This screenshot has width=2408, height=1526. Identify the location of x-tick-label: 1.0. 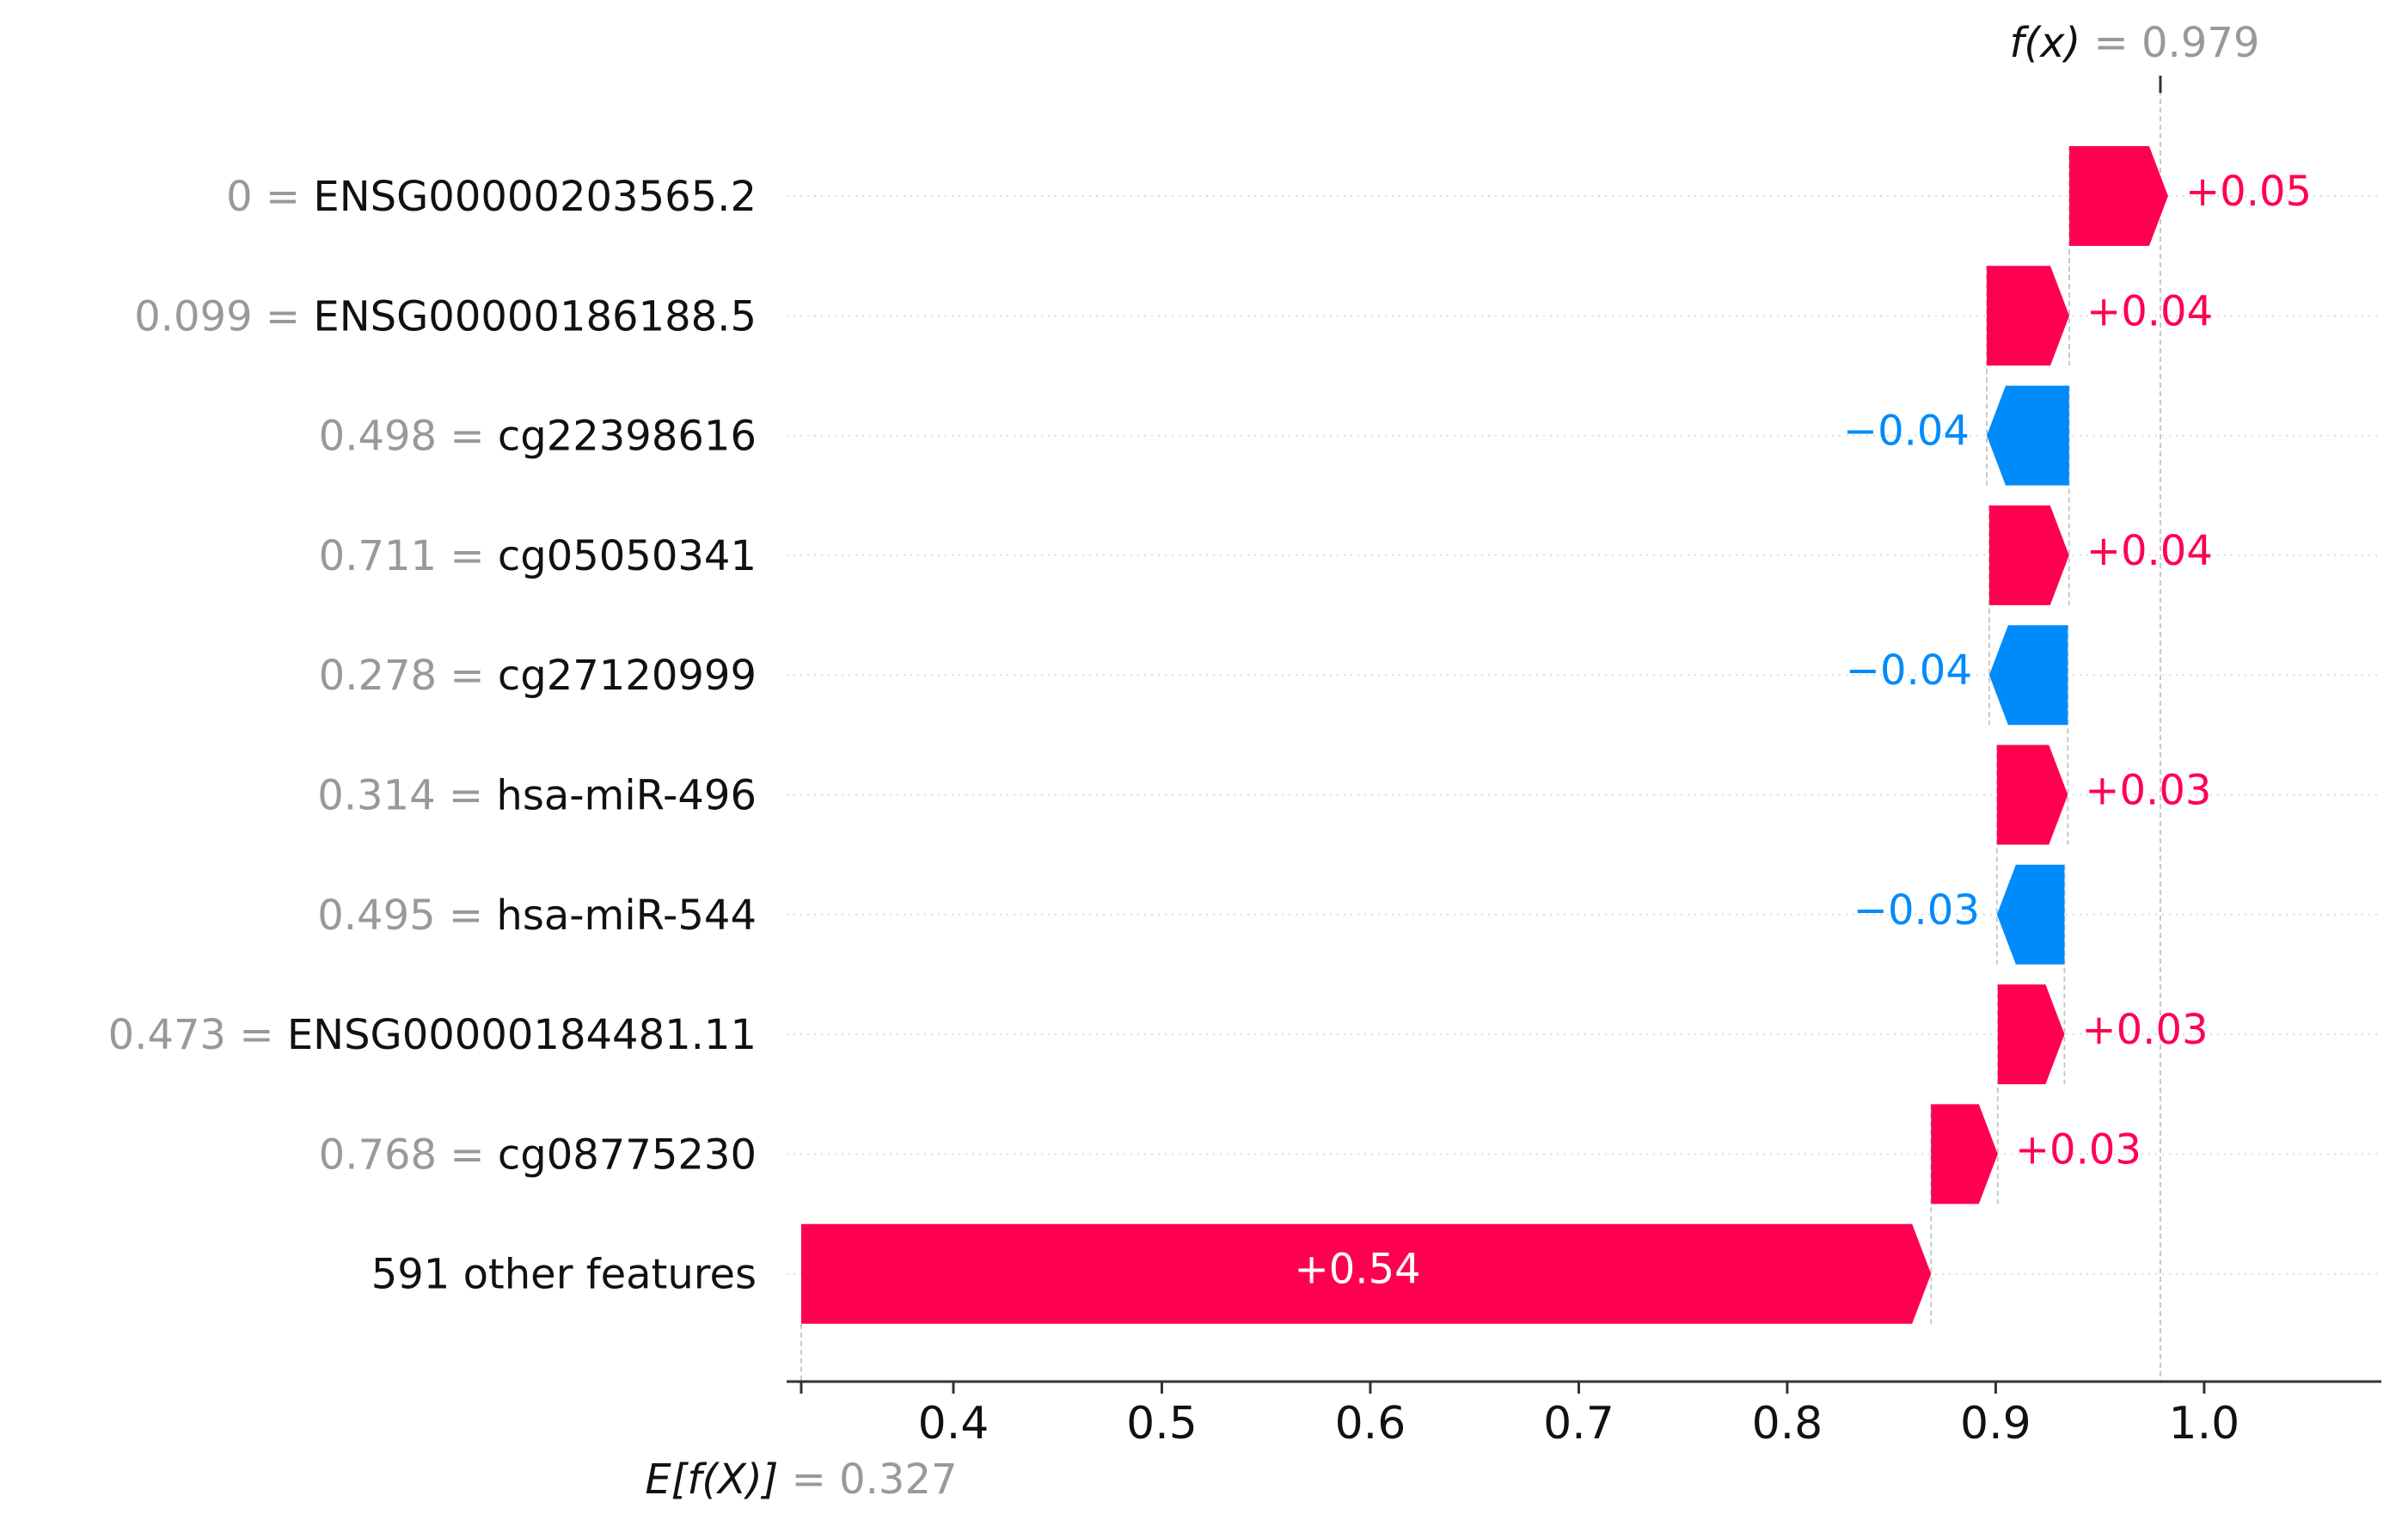
(2205, 1424).